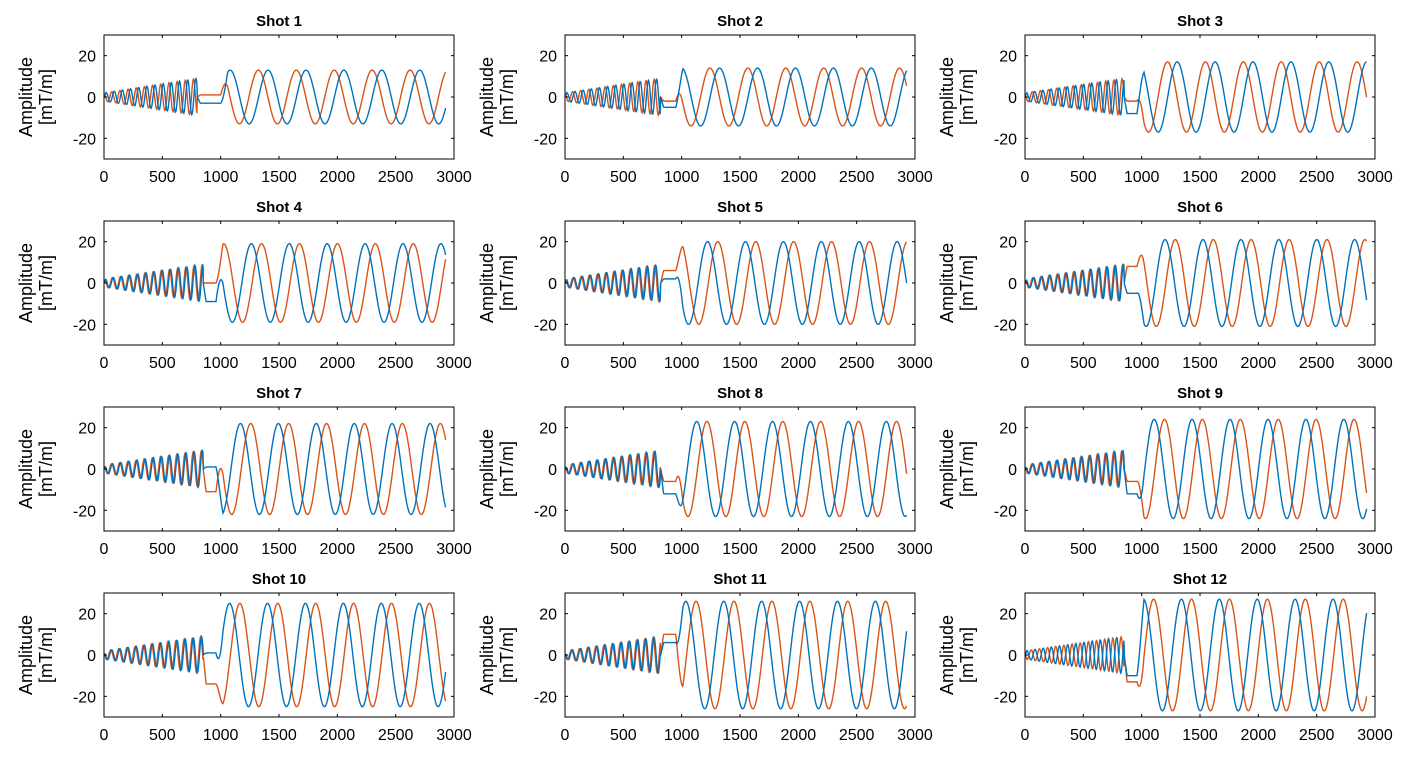 The image size is (1402, 760). What do you see at coordinates (739, 579) in the screenshot?
I see `subplot-title: Shot 11` at bounding box center [739, 579].